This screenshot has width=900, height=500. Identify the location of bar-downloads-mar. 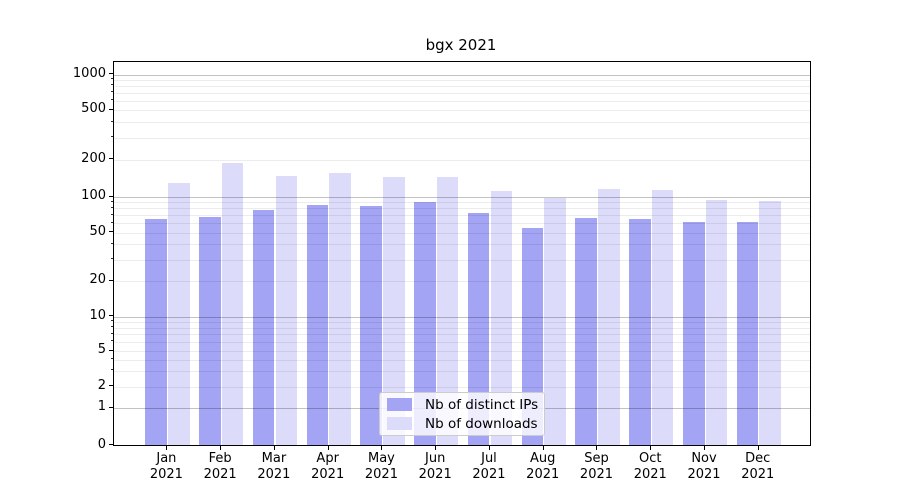
(286, 311).